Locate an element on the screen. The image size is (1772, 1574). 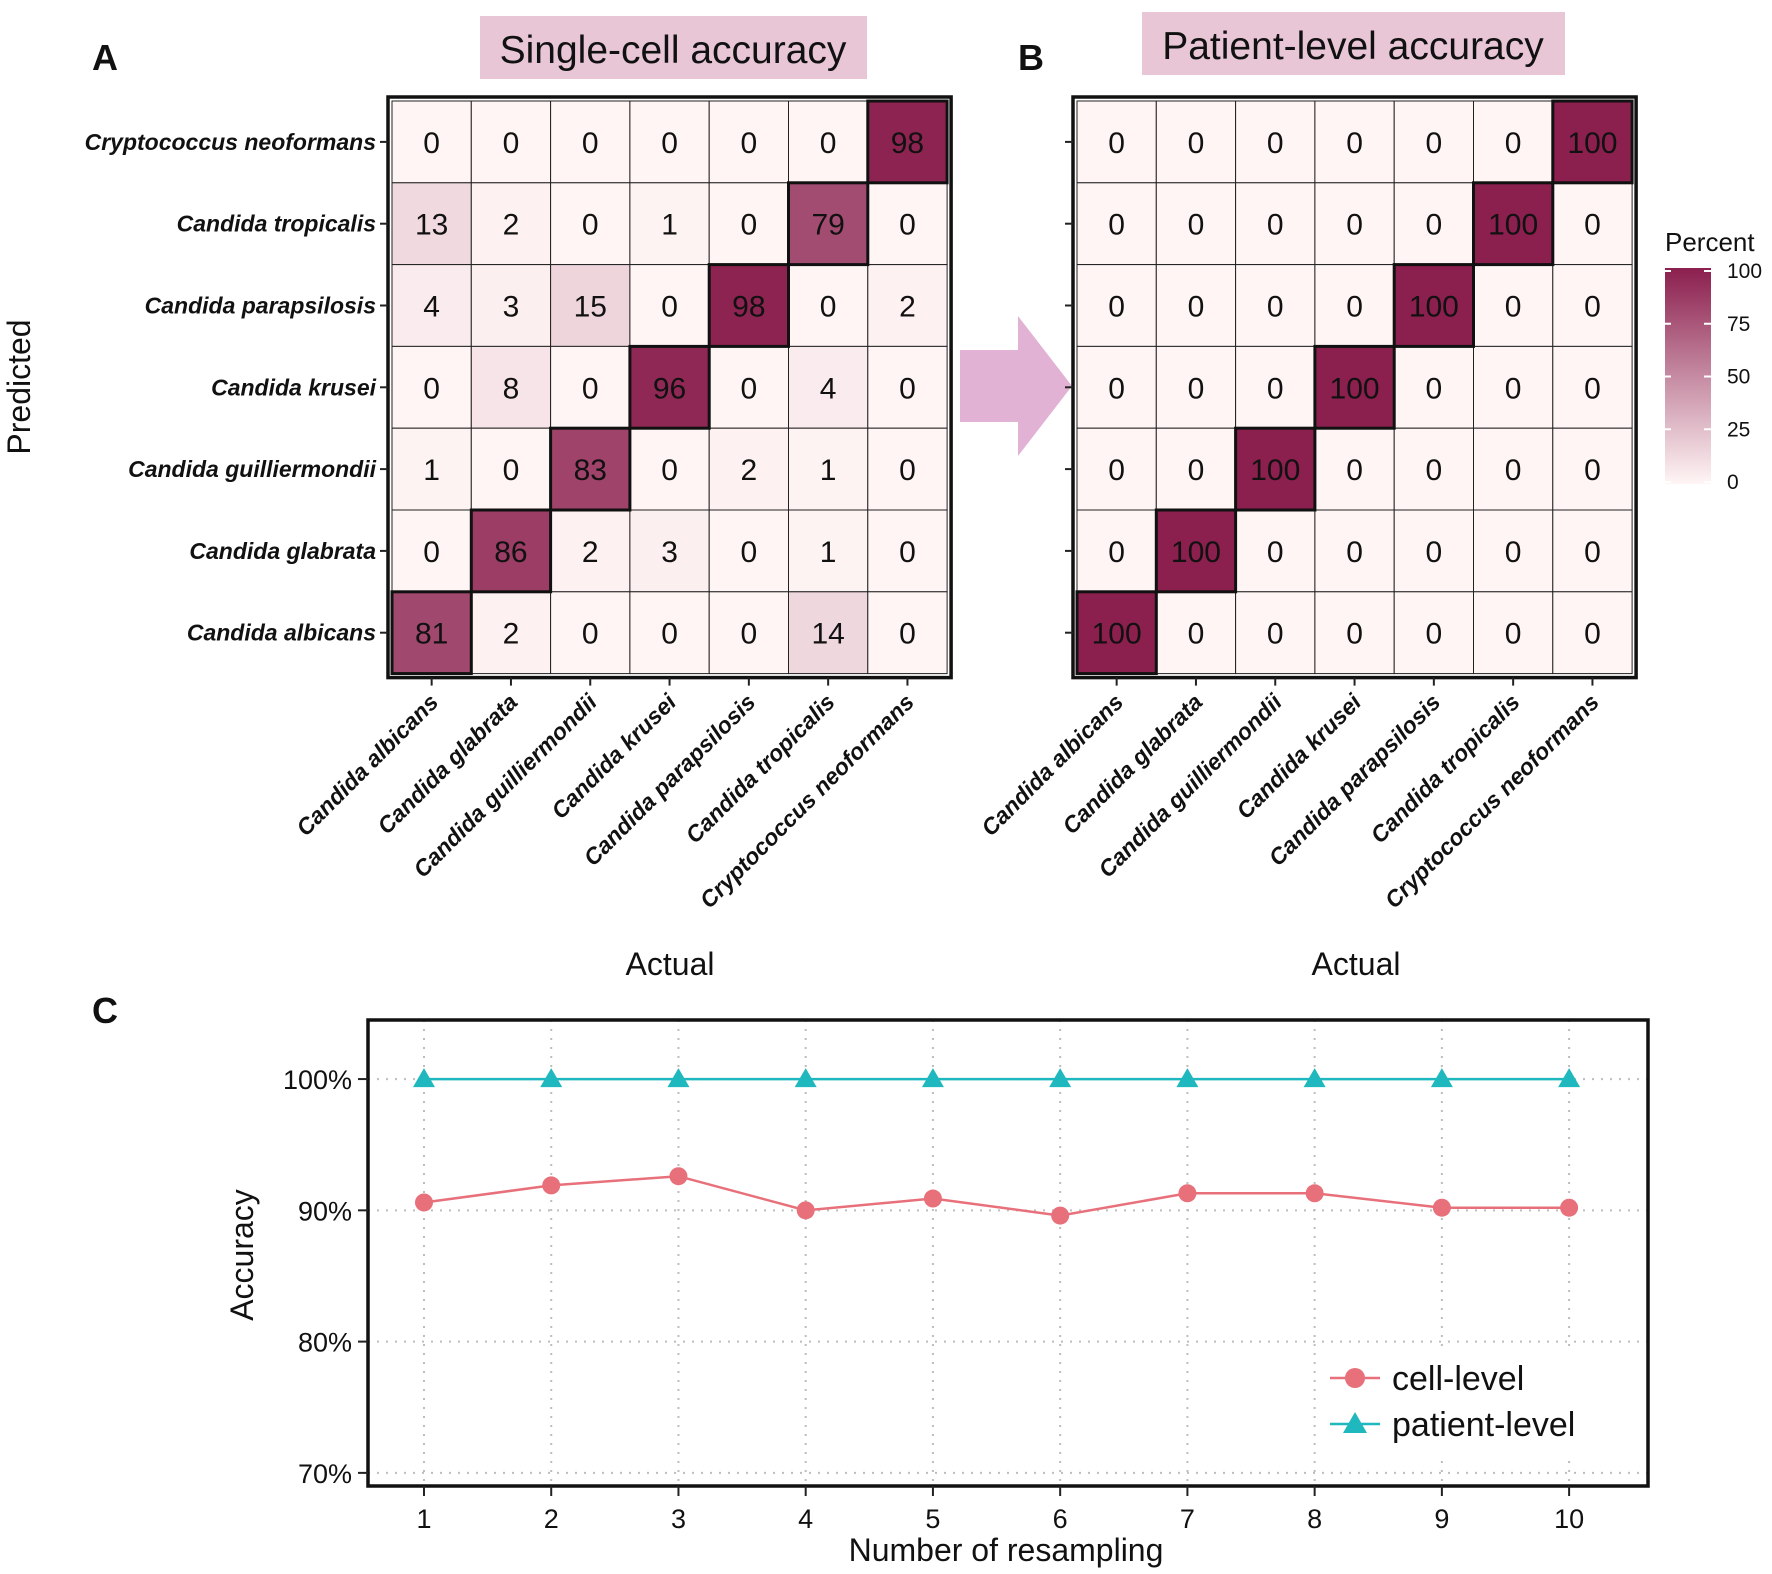
heatmap-a-x-title: Actual is located at coordinates (670, 964).